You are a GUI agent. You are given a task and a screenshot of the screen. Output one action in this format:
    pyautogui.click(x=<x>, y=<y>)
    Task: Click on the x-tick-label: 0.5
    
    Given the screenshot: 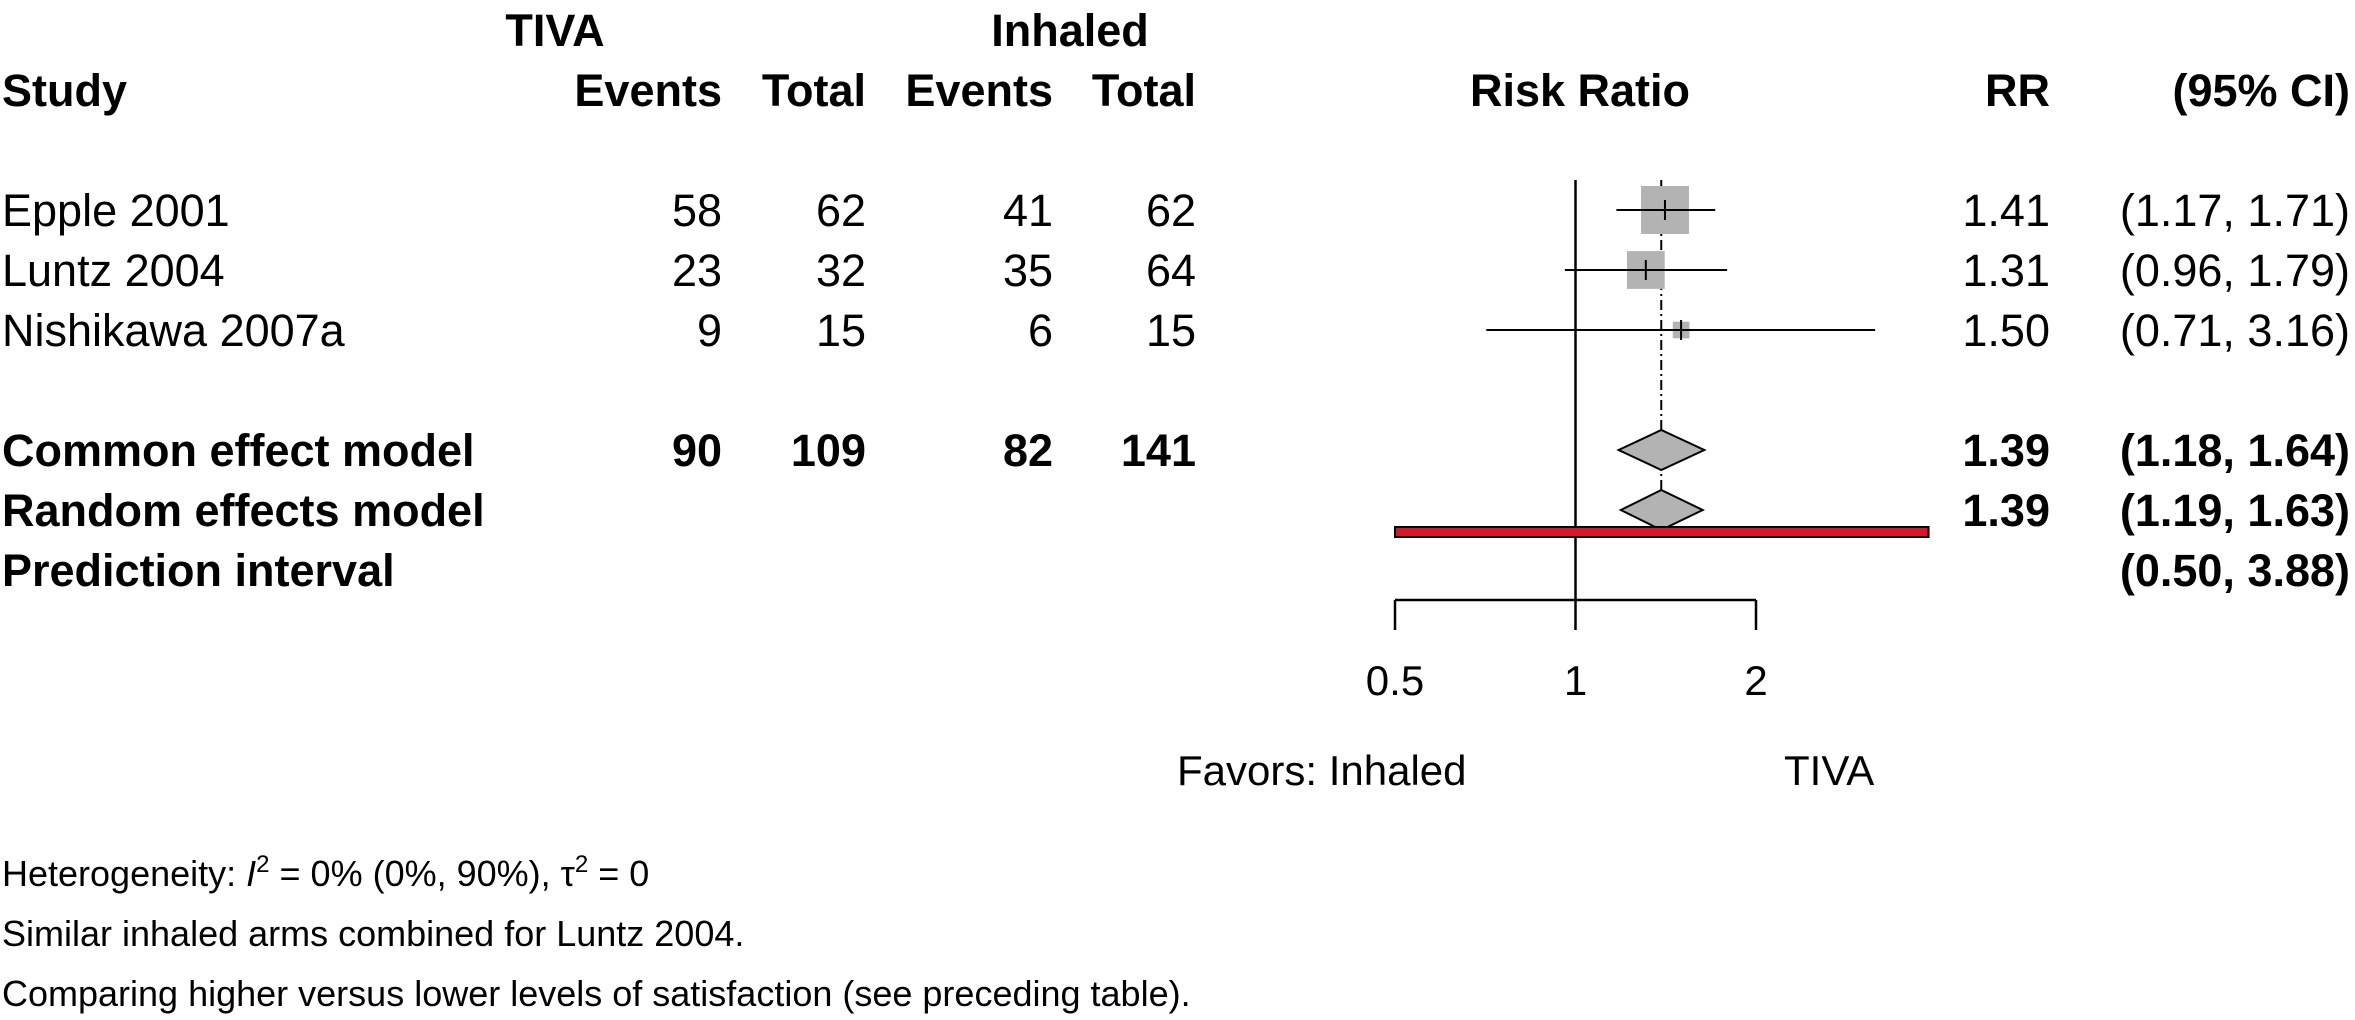 What is the action you would take?
    pyautogui.click(x=1395, y=680)
    